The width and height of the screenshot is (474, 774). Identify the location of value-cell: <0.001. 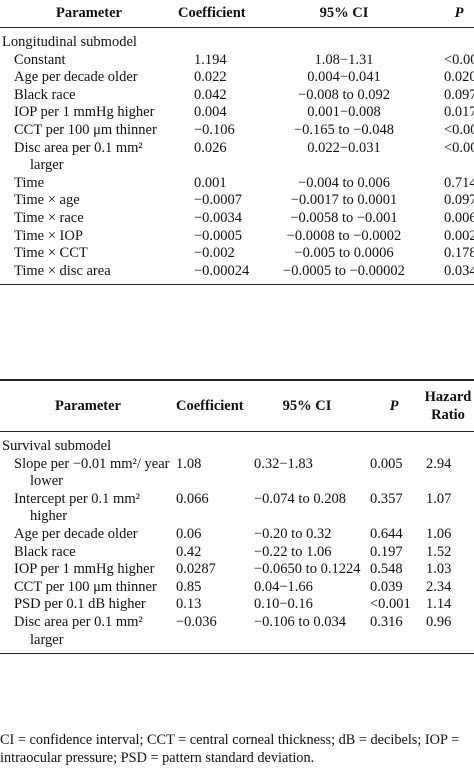
(459, 129).